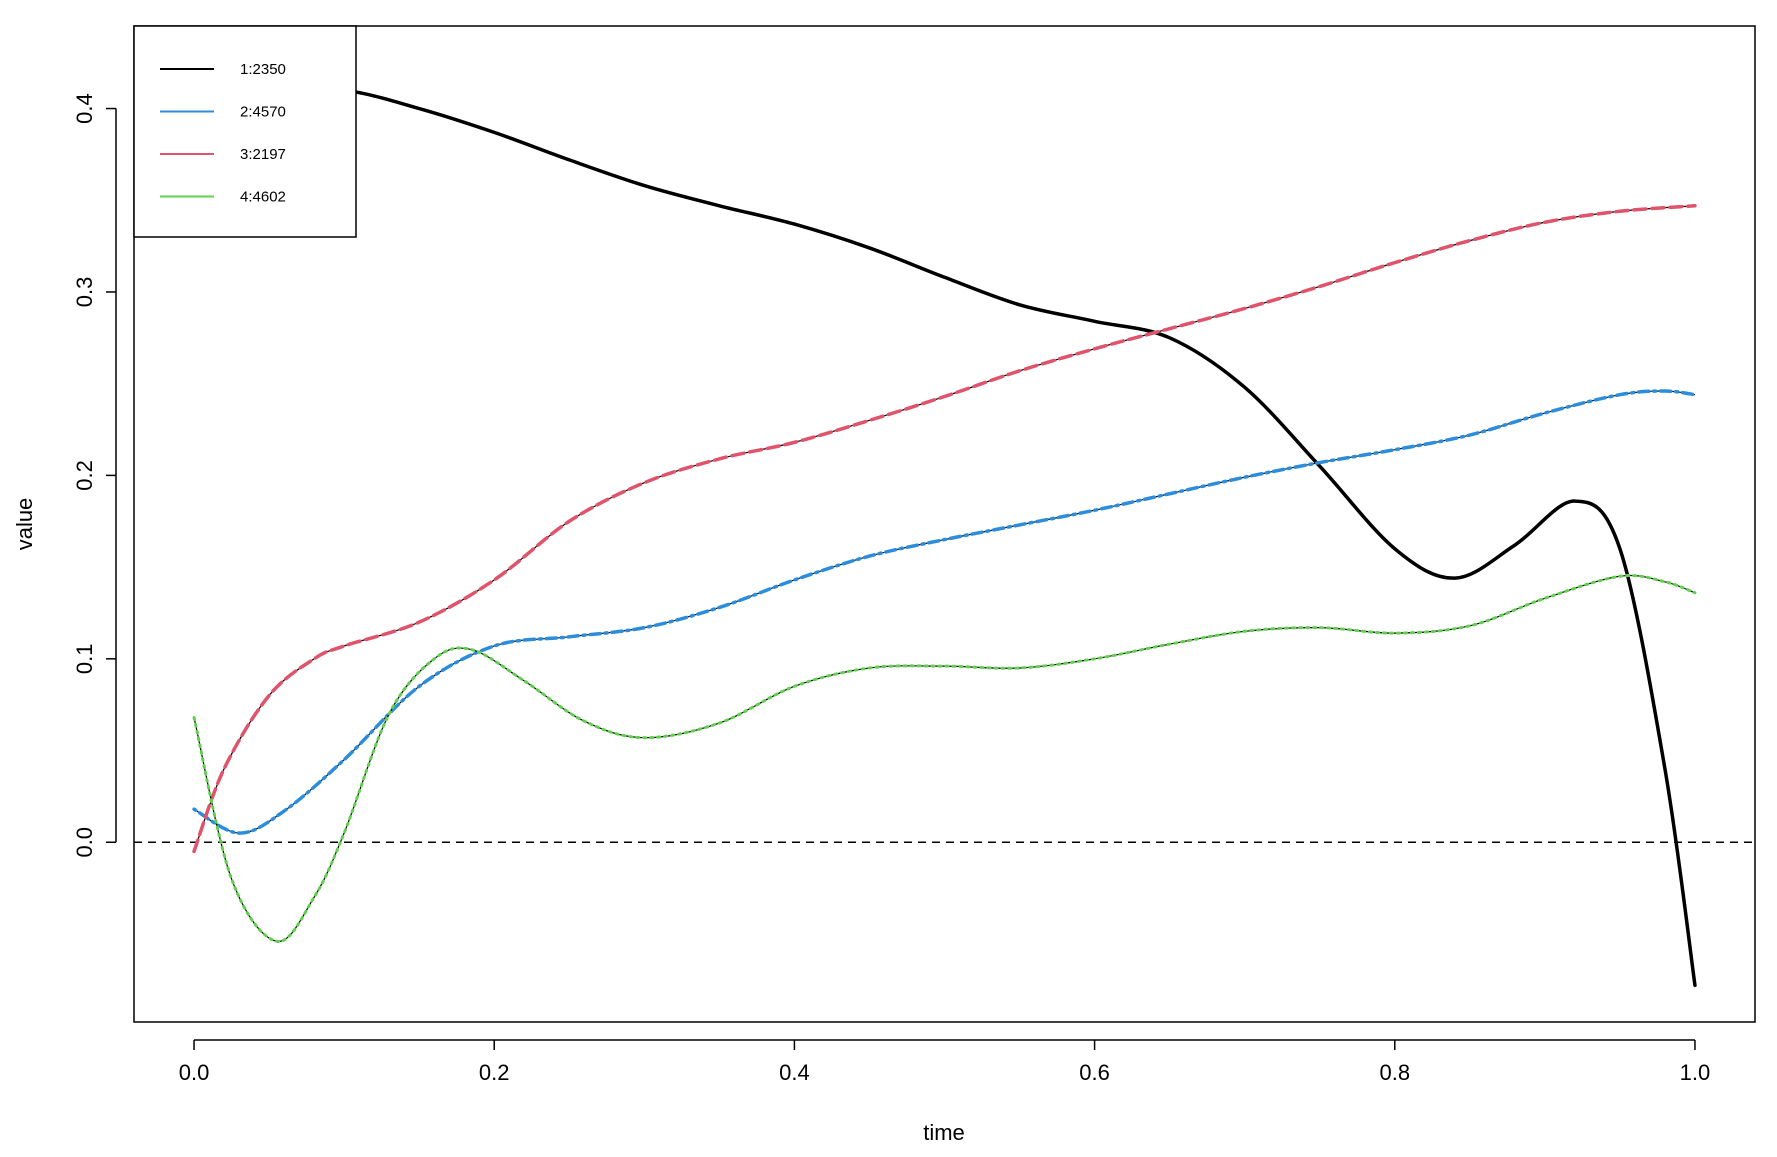  What do you see at coordinates (1094, 1072) in the screenshot?
I see `x-tick-label: 0.6` at bounding box center [1094, 1072].